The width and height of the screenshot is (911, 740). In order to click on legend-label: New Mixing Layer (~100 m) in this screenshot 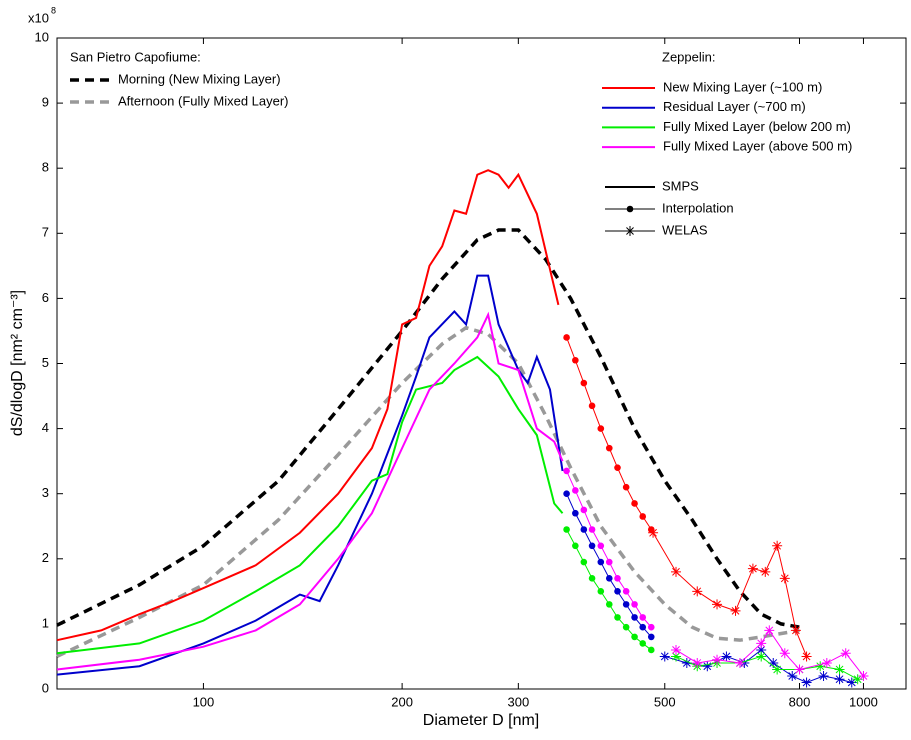, I will do `click(742, 86)`.